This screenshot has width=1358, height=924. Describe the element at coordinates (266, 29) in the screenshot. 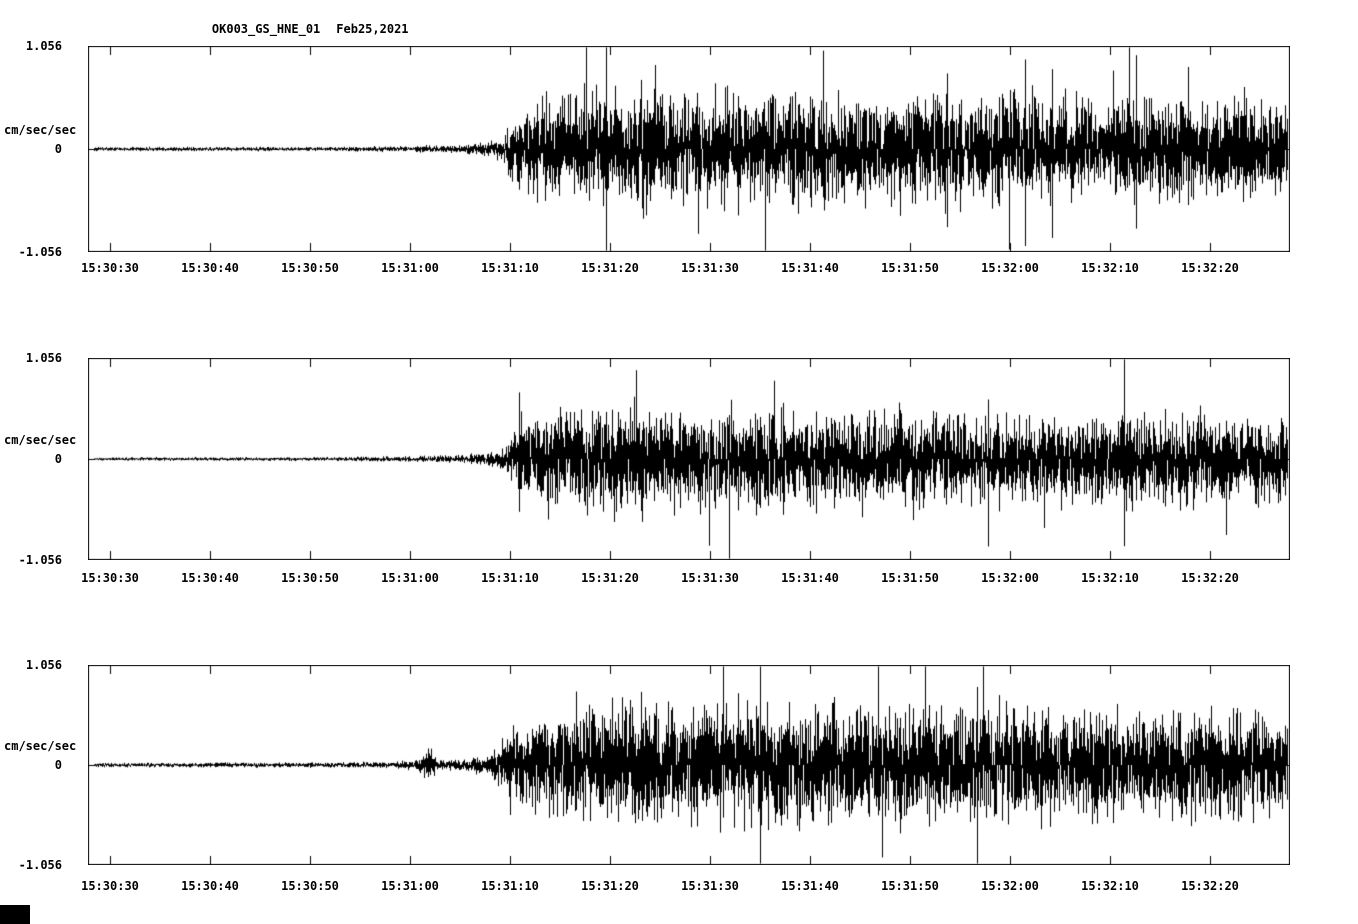

I see `station-id: OK003_GS_HNE_01` at that location.